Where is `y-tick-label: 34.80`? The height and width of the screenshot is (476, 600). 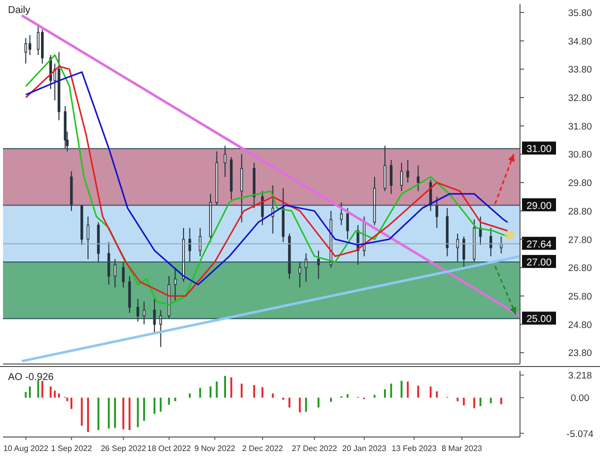
y-tick-label: 34.80 is located at coordinates (580, 42).